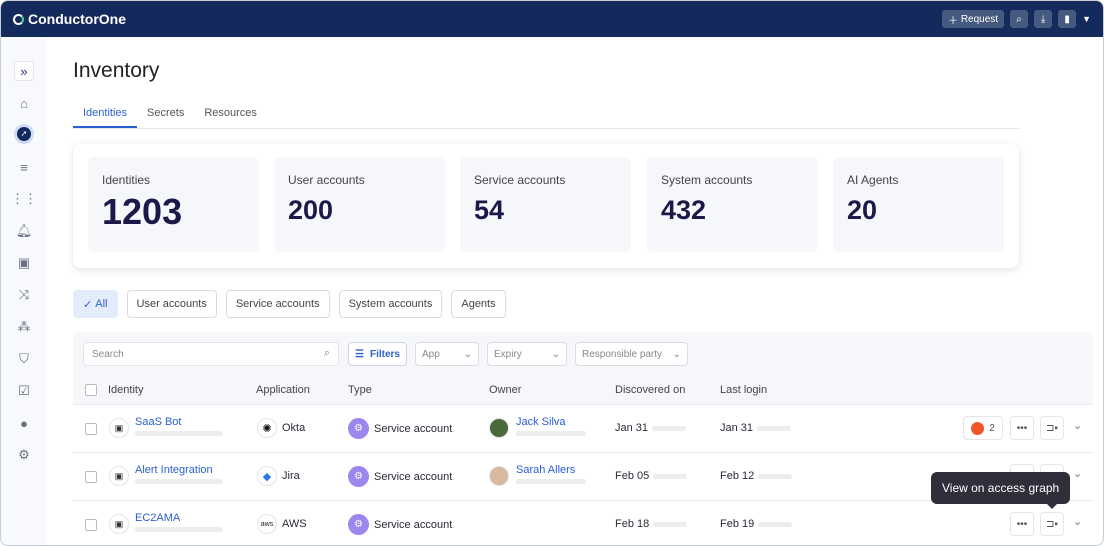  I want to click on identity-link: Alert Integration, so click(174, 470).